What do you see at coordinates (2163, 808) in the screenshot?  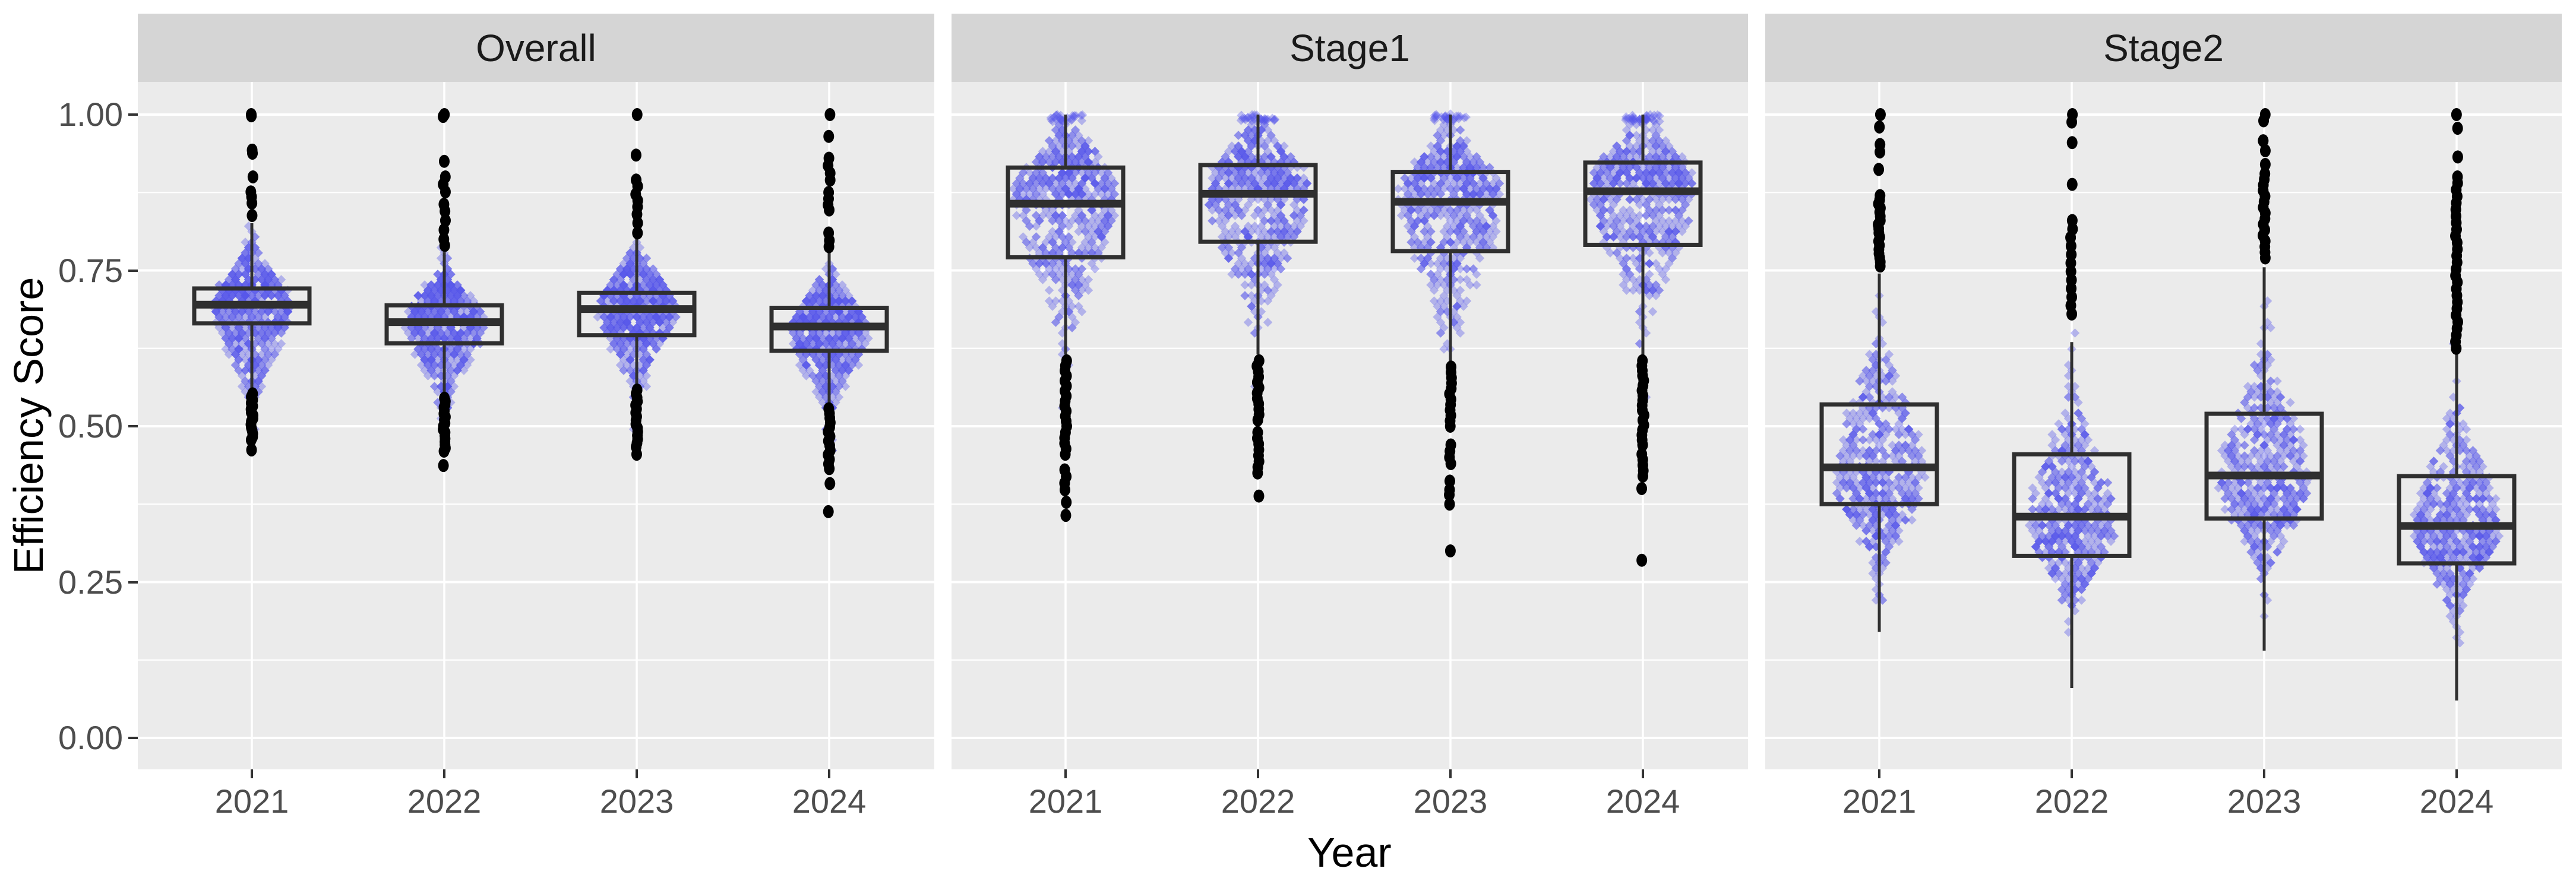 I see `x-axis-stage2: 2021 2022 2023 2024` at bounding box center [2163, 808].